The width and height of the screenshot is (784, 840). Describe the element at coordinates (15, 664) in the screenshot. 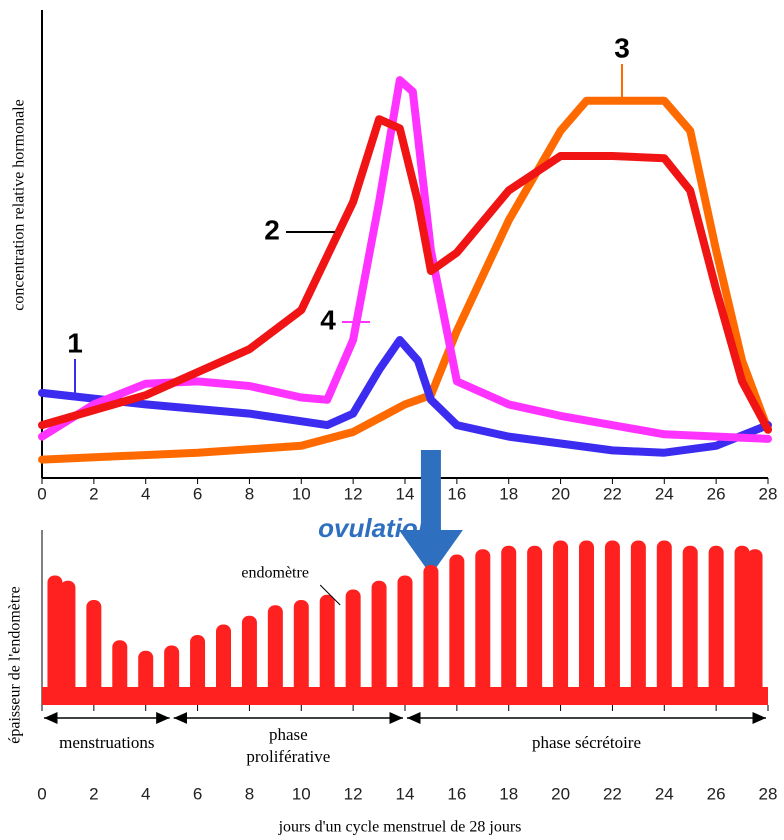

I see `y-axis-title: épaisseur de l'endomètre` at that location.